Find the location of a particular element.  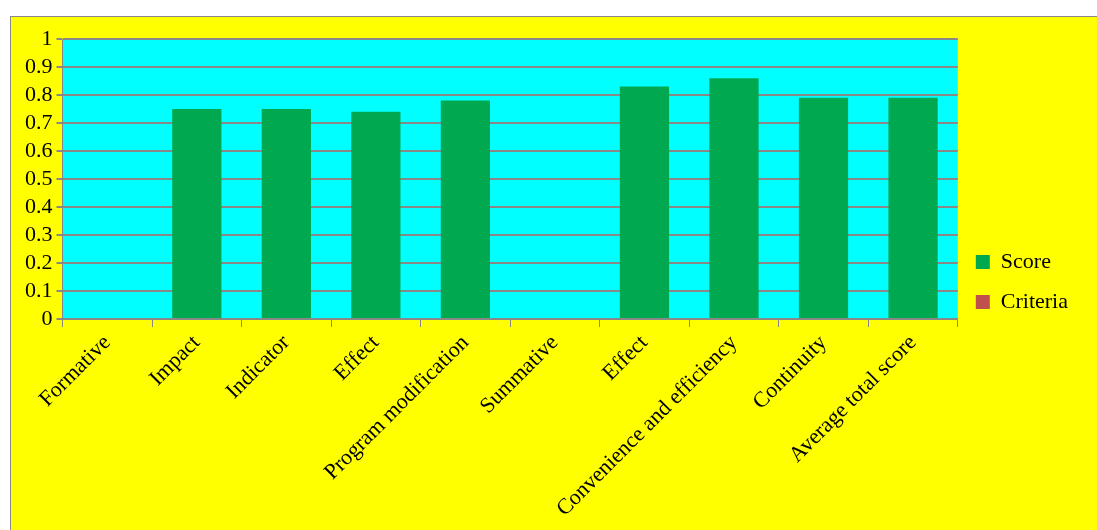

y-tick-label: 0.4 is located at coordinates (39, 205).